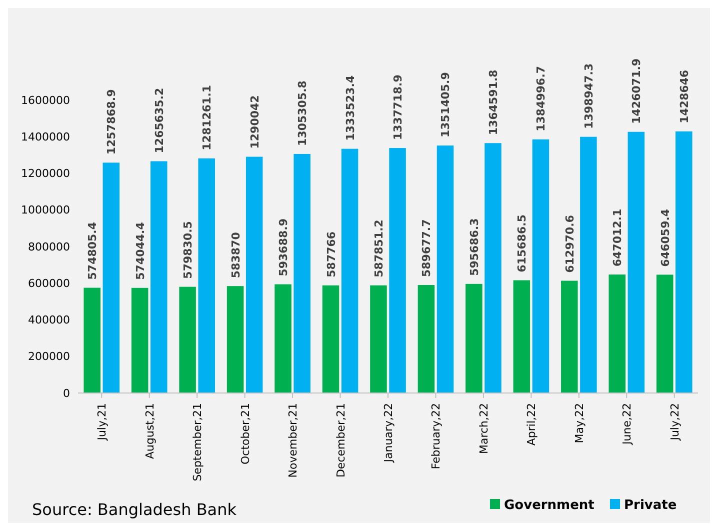 The image size is (718, 531). Describe the element at coordinates (102, 422) in the screenshot. I see `x-tick-label: July,21` at that location.